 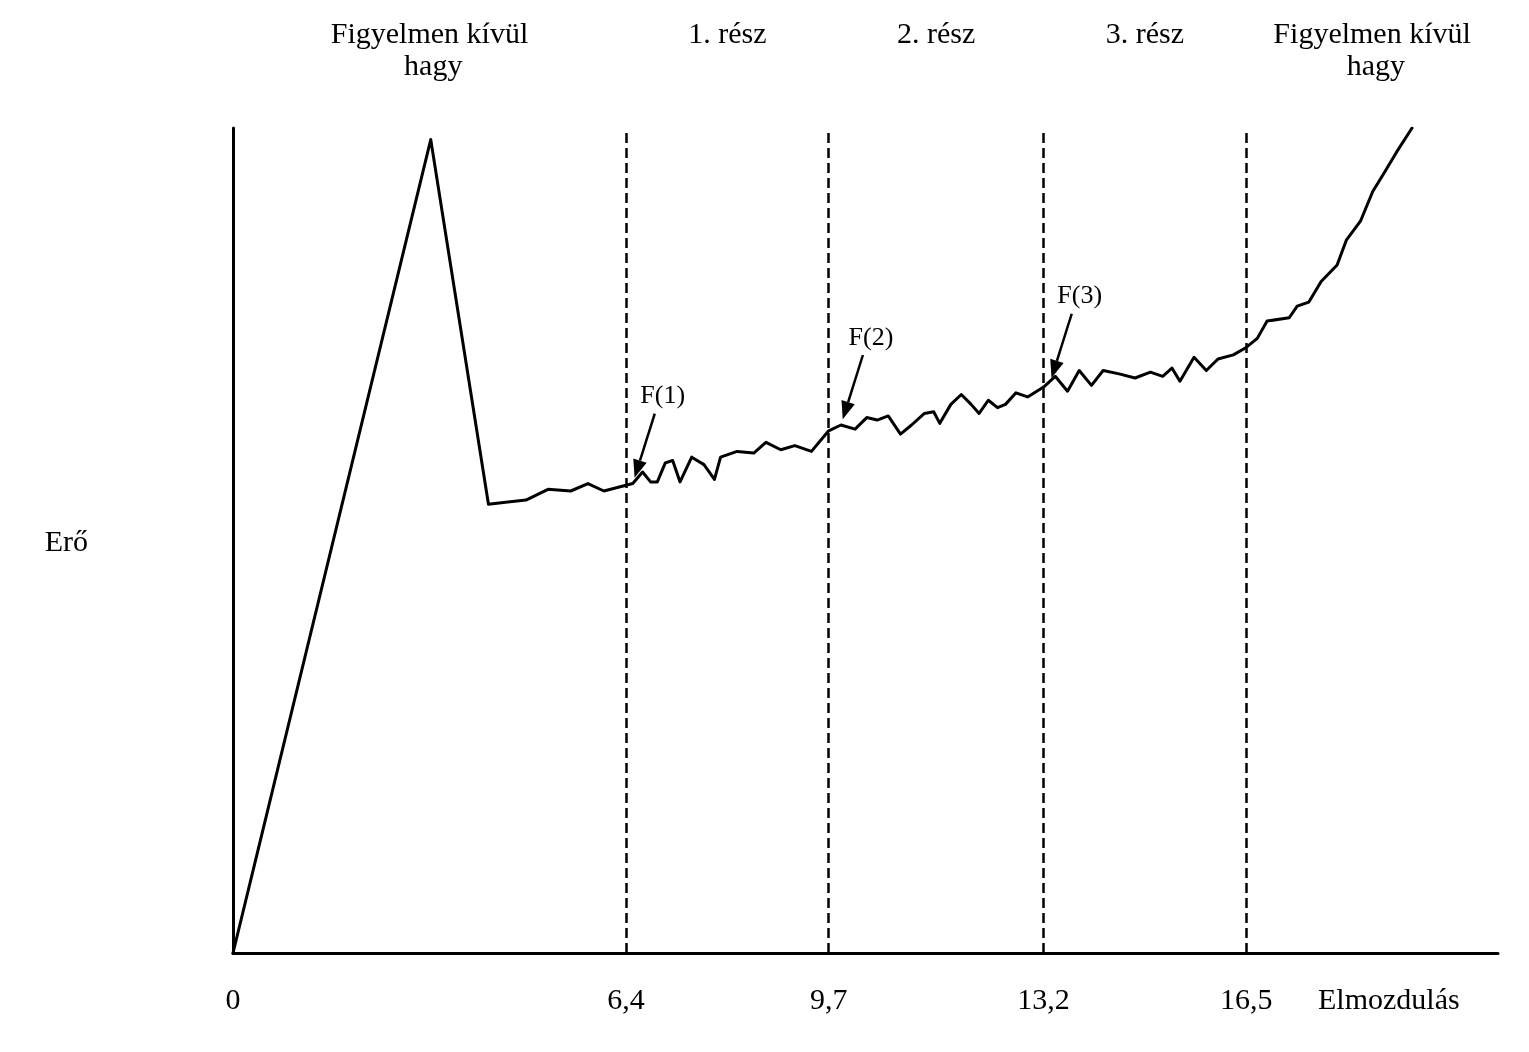 I want to click on text: 2. rész, so click(x=936, y=32).